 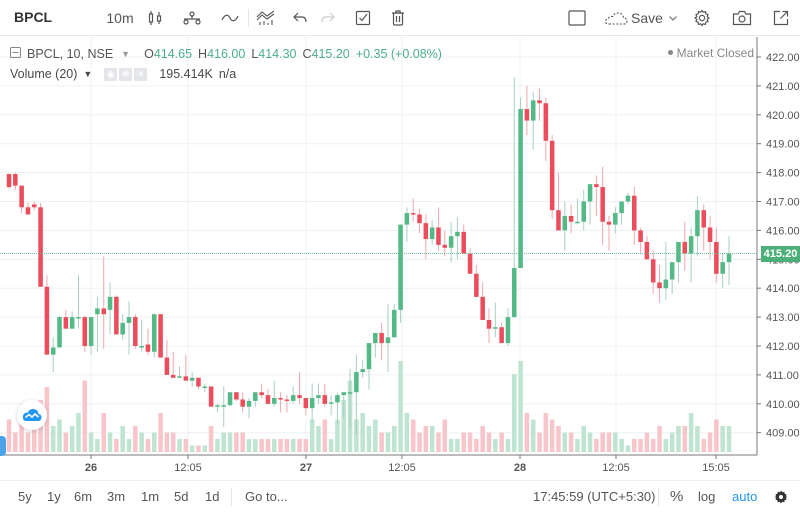 What do you see at coordinates (707, 496) in the screenshot?
I see `log-toggle: log` at bounding box center [707, 496].